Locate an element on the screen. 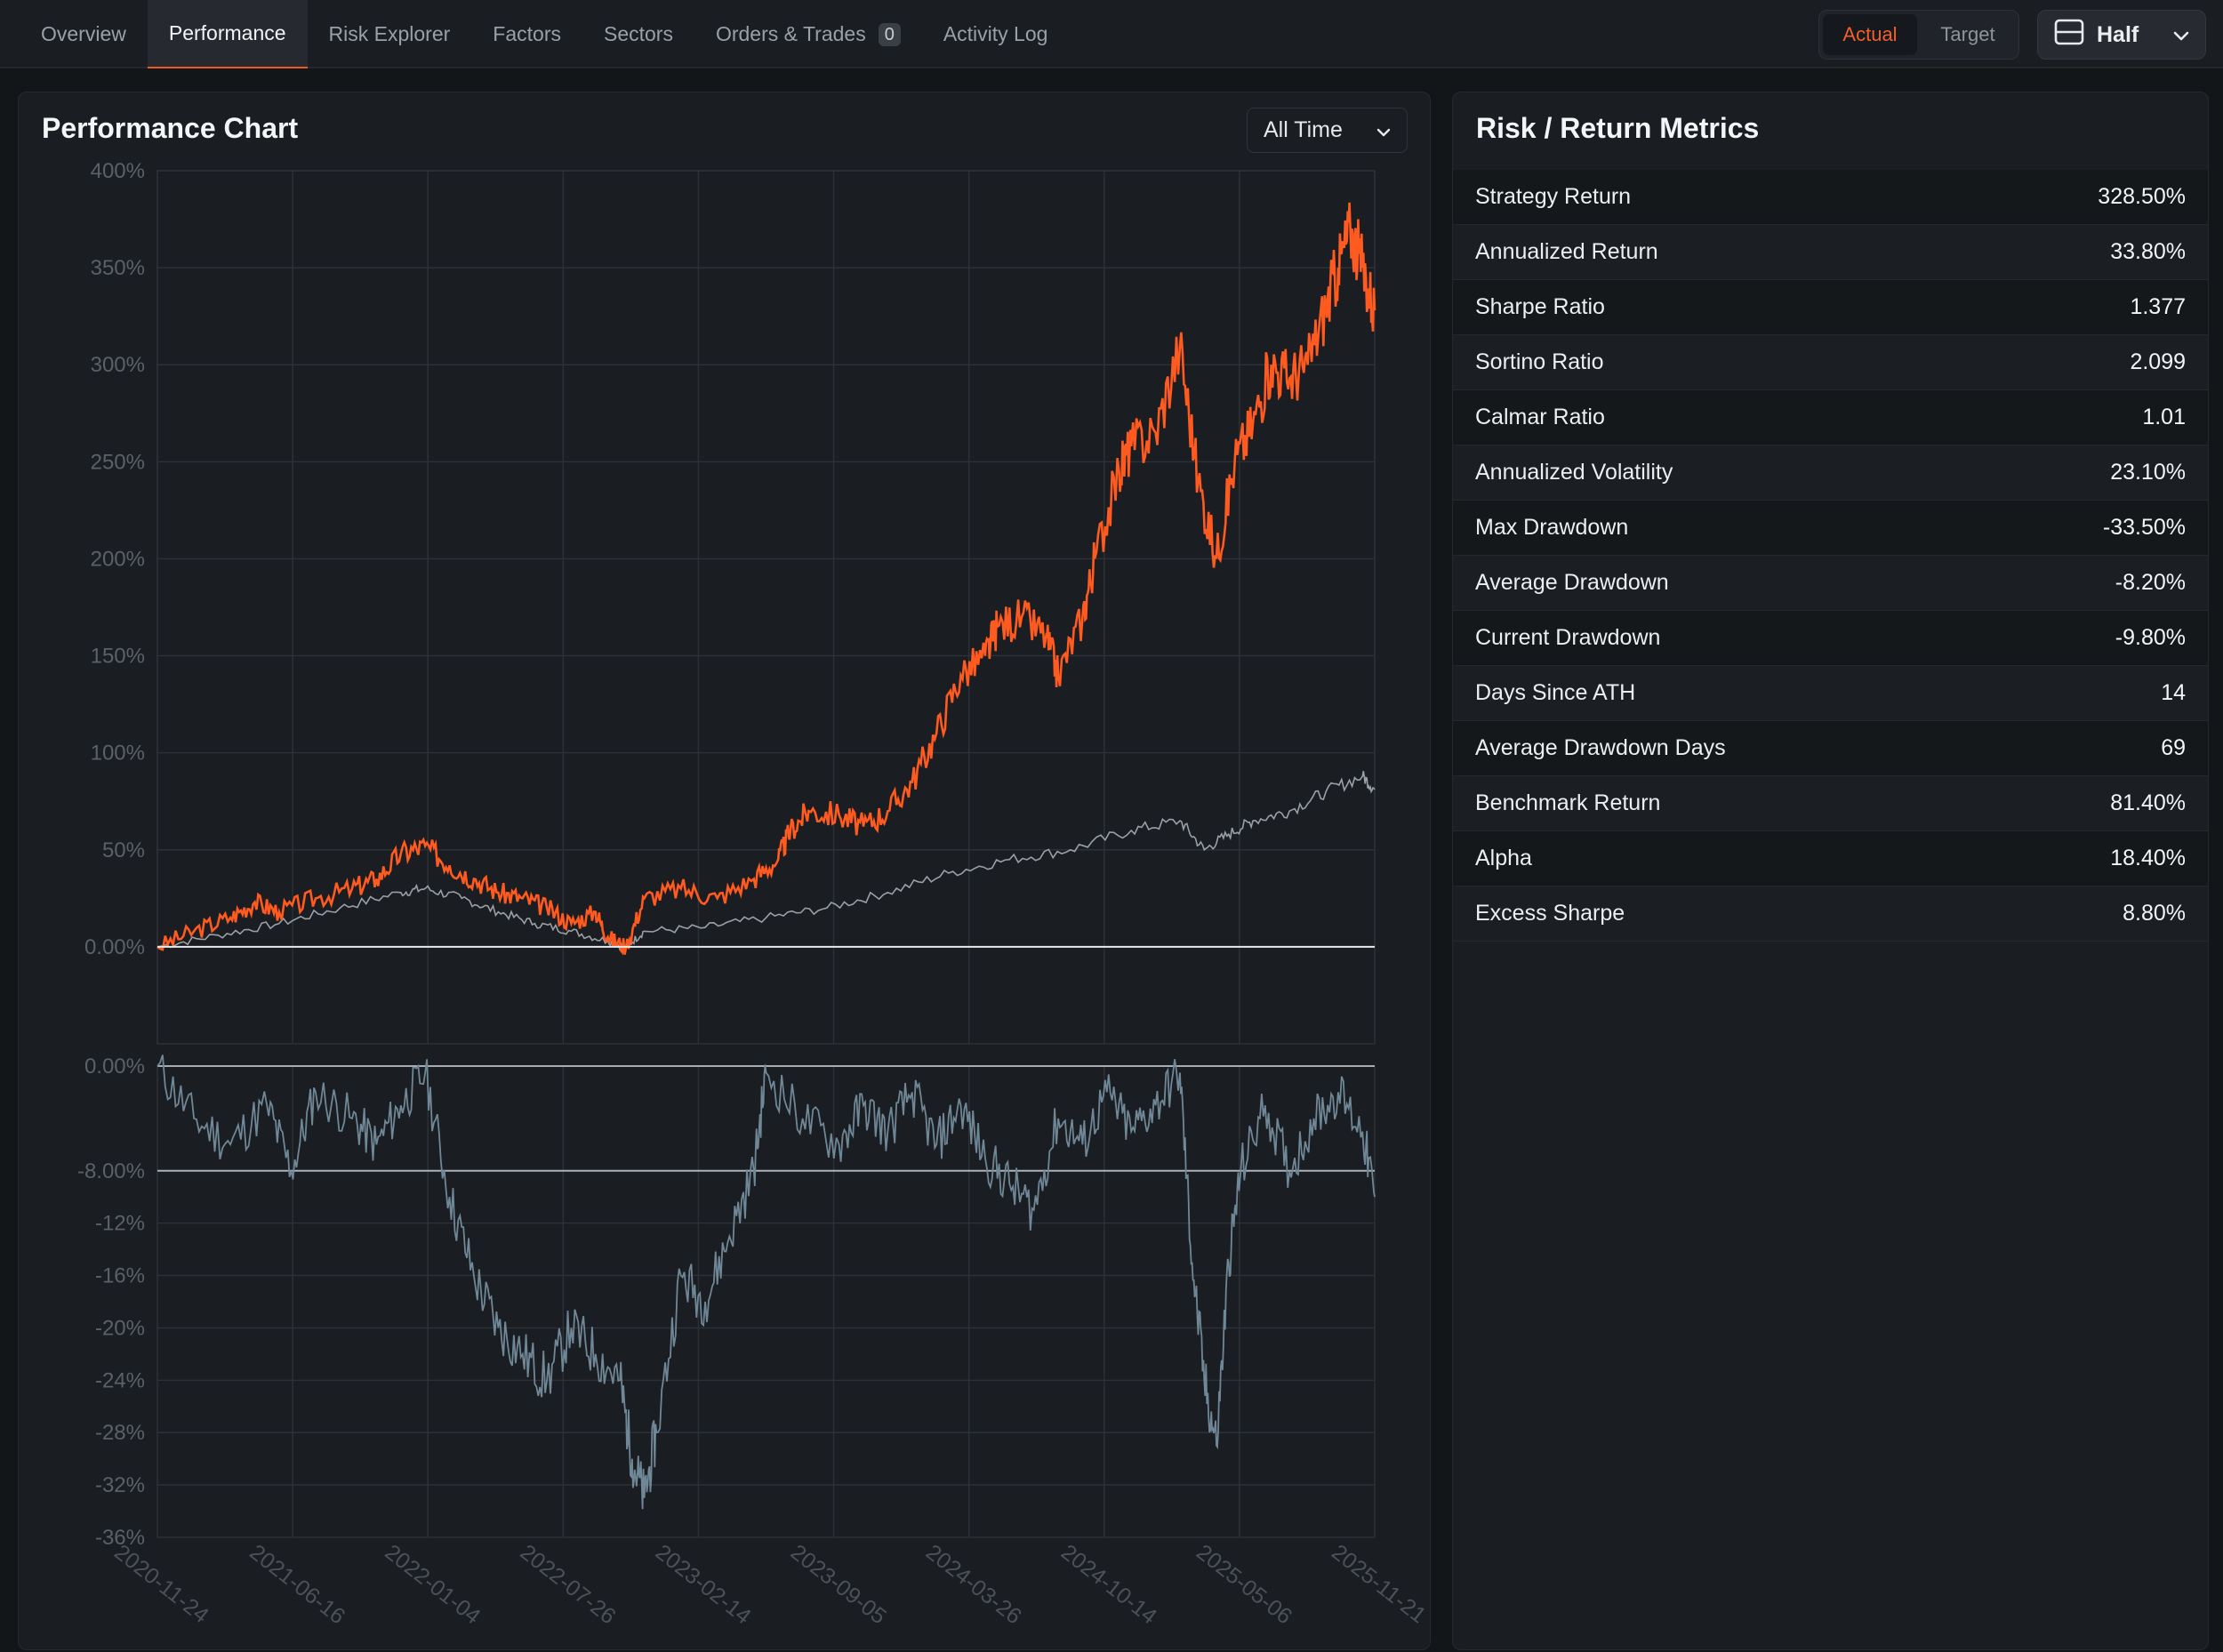 The image size is (2223, 1652). x-tick-label: 2025-11-21 is located at coordinates (1378, 1585).